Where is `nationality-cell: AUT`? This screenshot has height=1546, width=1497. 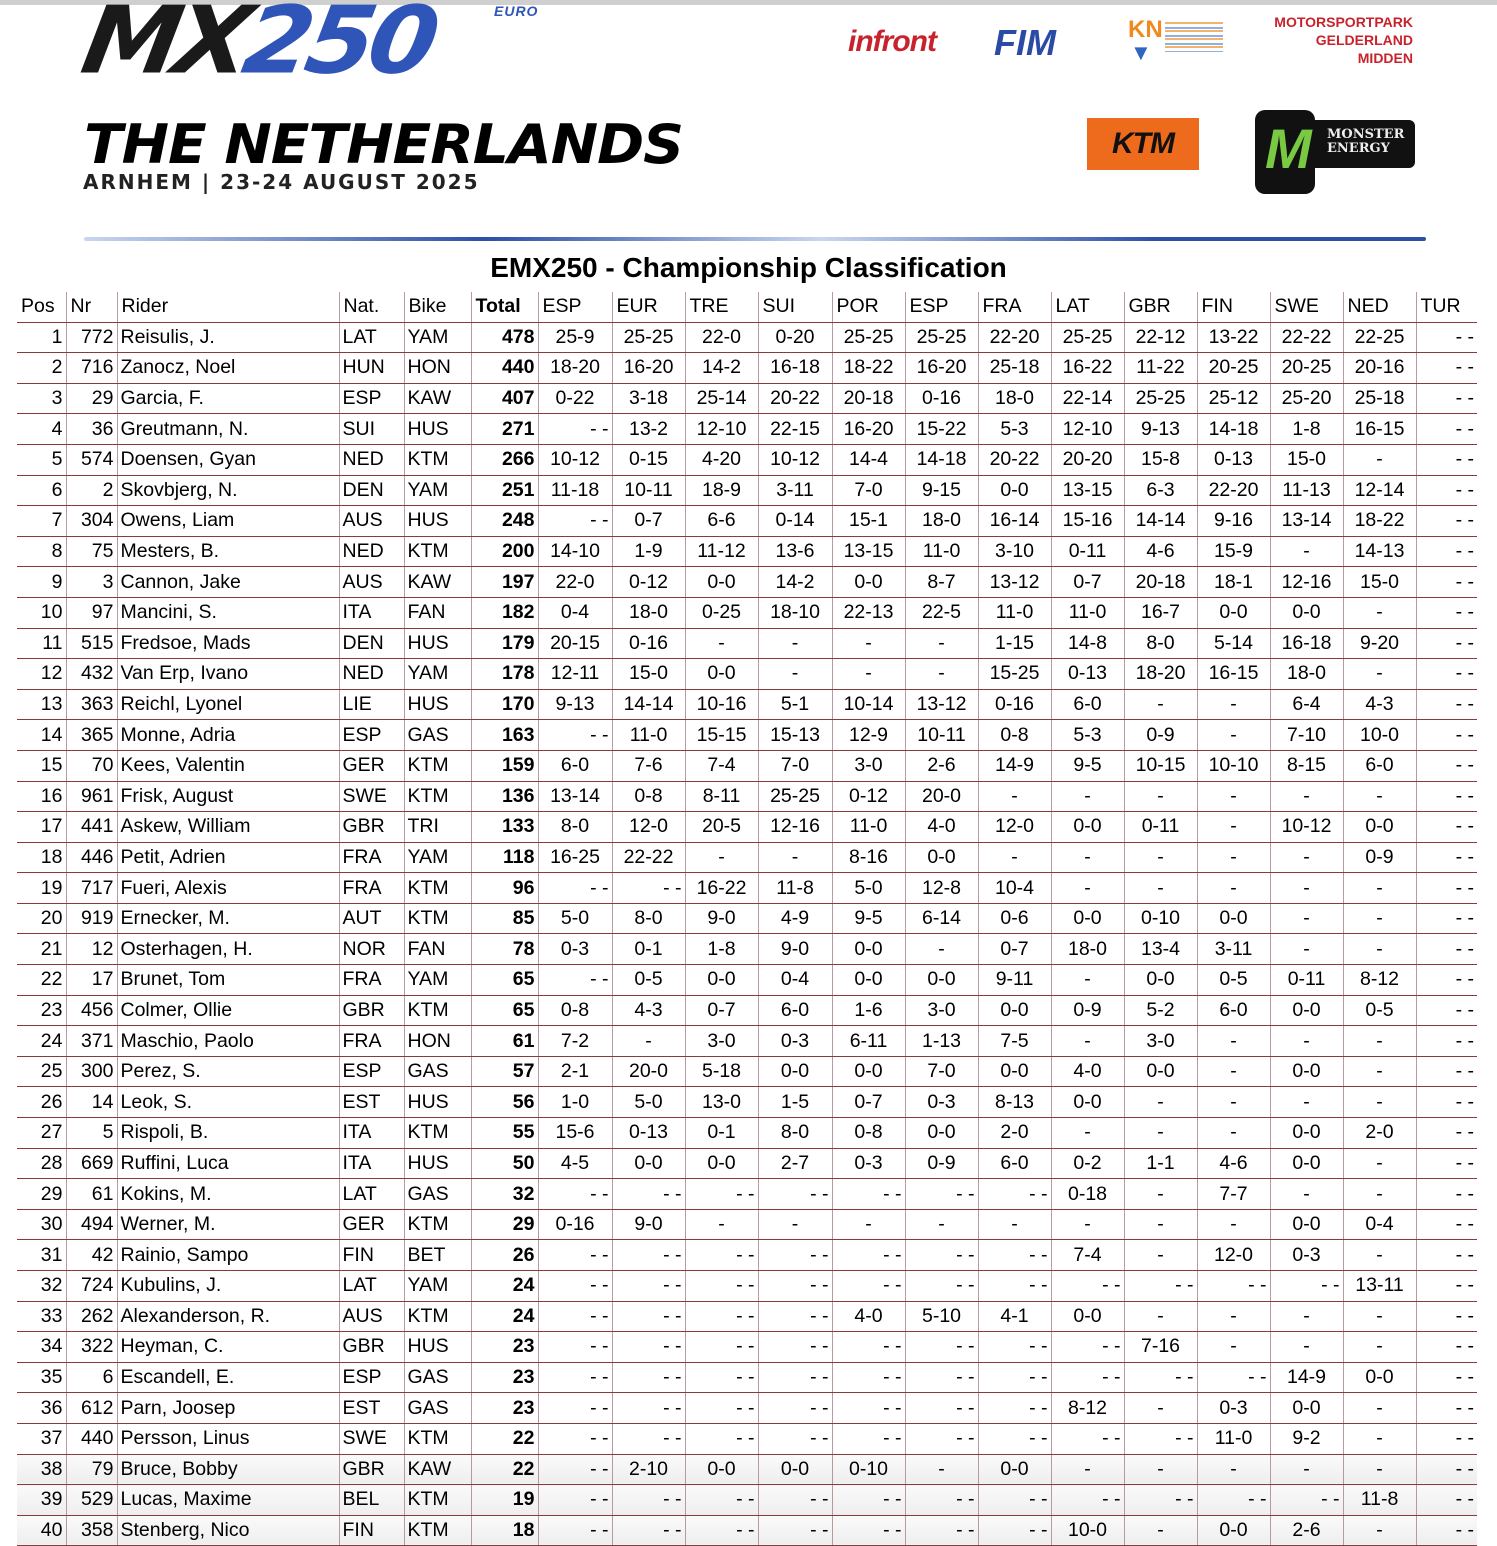 nationality-cell: AUT is located at coordinates (371, 919).